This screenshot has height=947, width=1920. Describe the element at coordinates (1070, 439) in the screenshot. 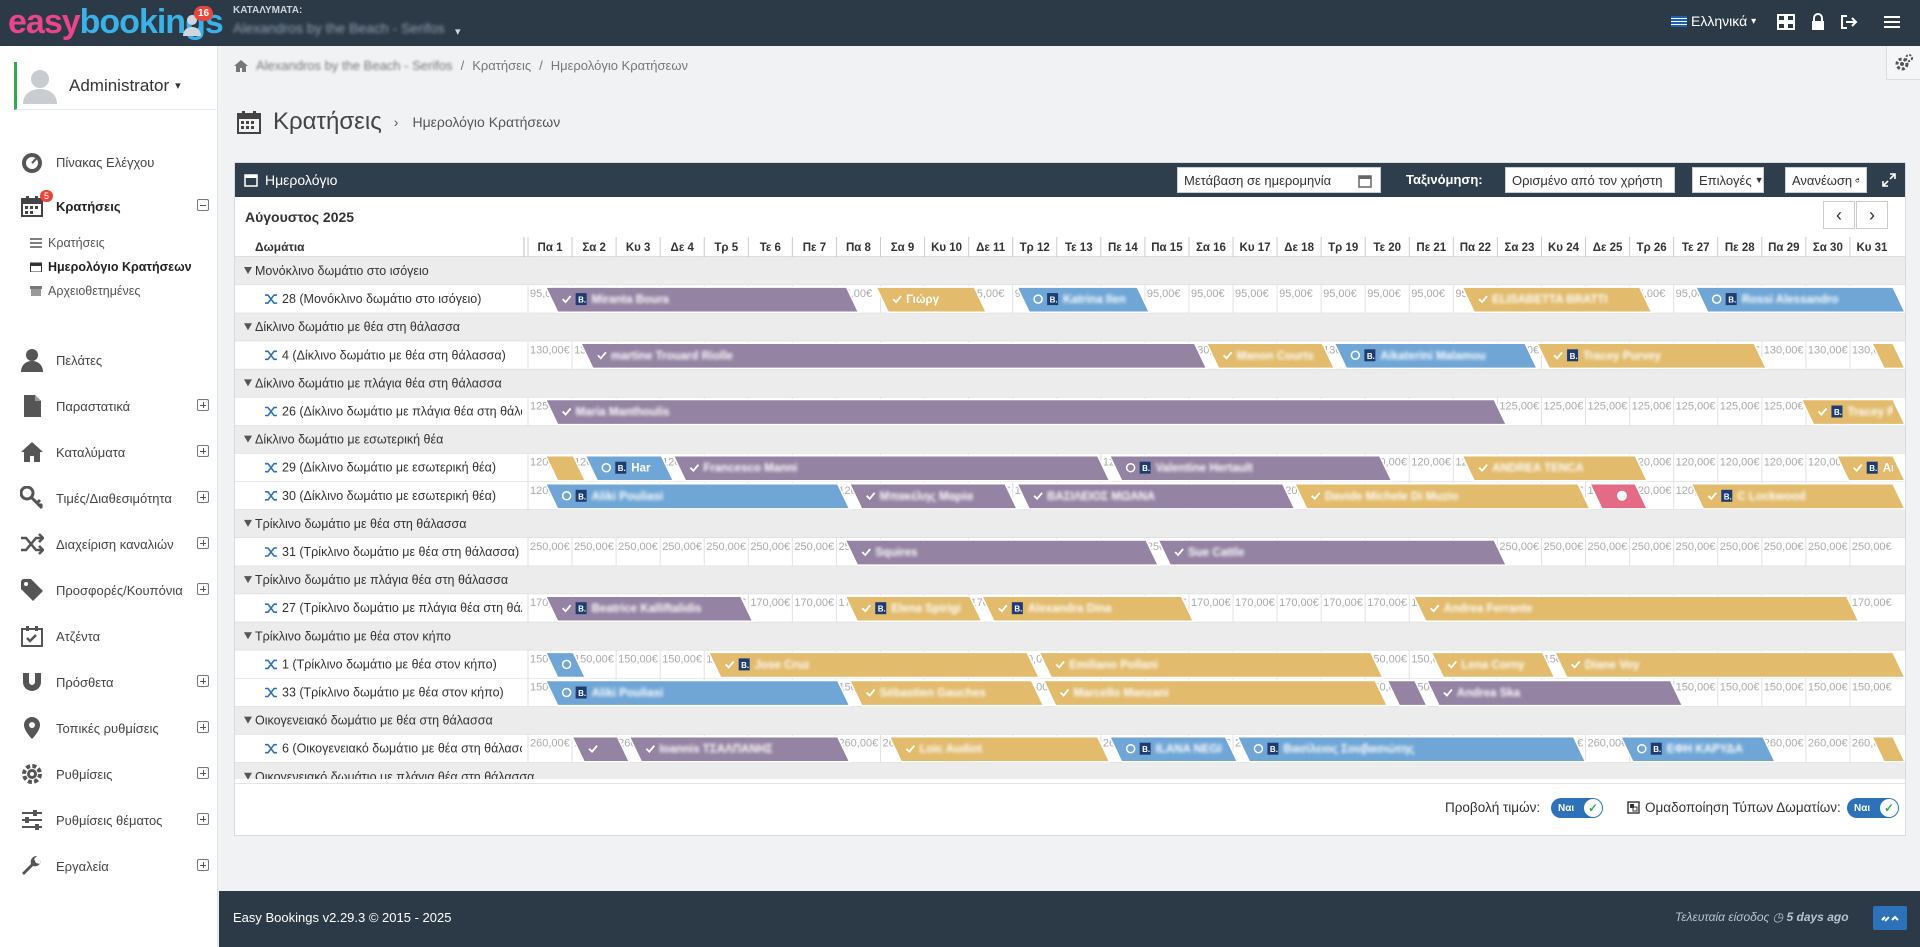

I see `room-type-row` at that location.